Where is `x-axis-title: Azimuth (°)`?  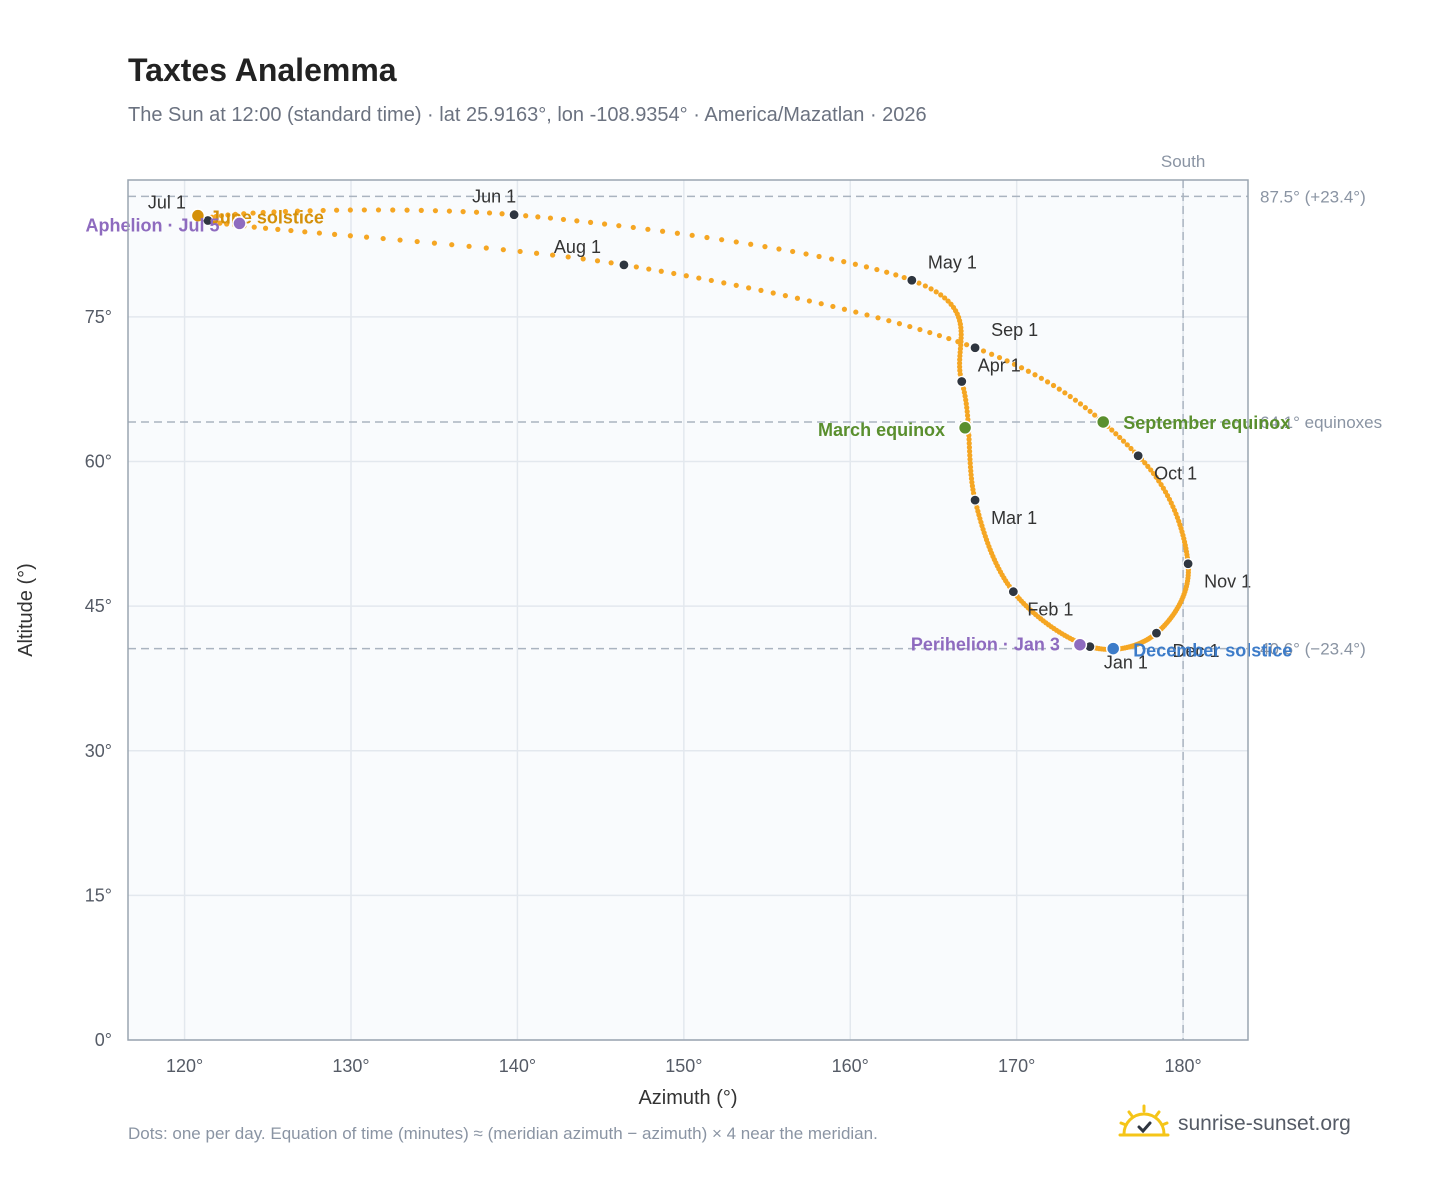
x-axis-title: Azimuth (°) is located at coordinates (687, 1098).